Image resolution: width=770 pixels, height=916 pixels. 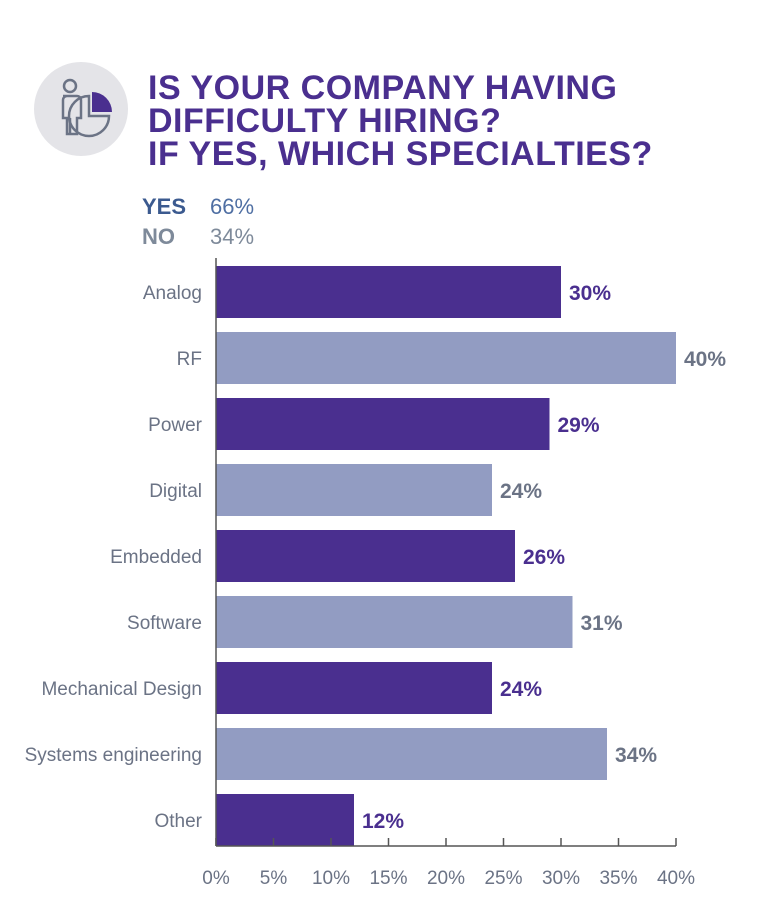 I want to click on category-label: Analog, so click(x=172, y=293).